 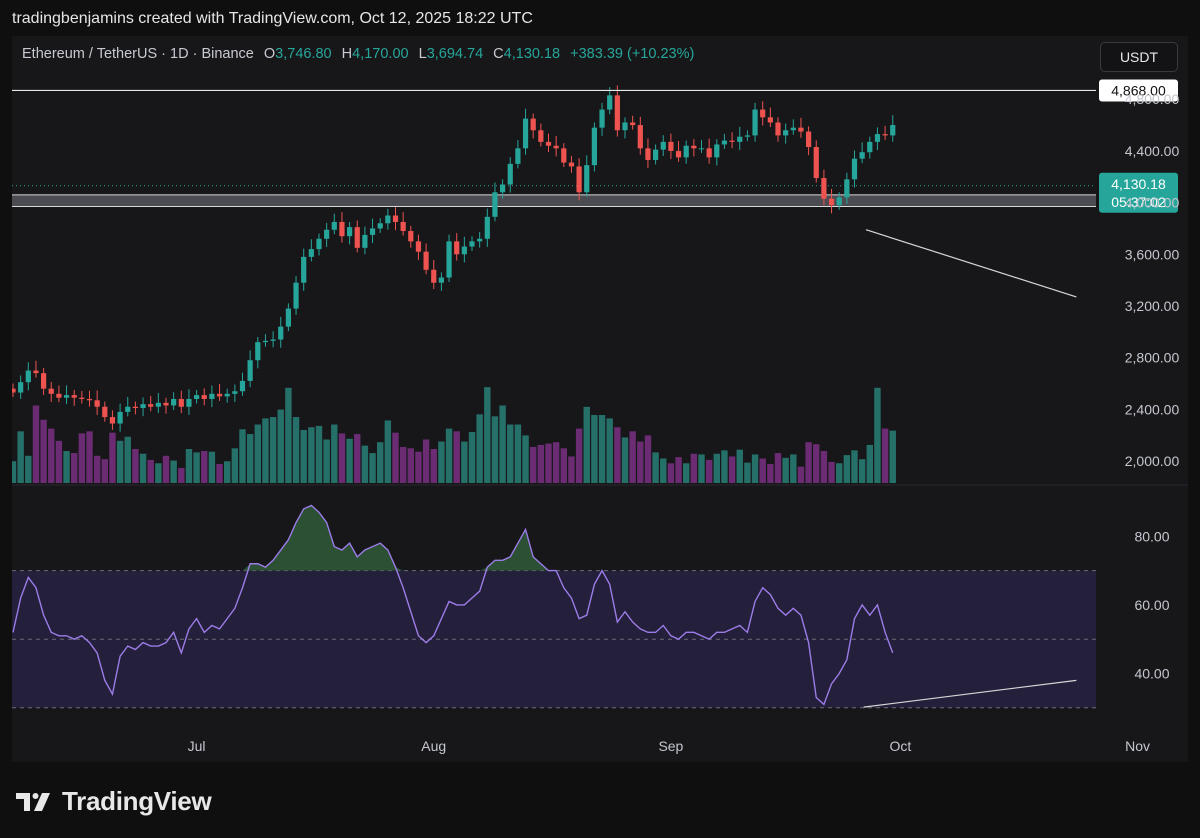 What do you see at coordinates (454, 435) in the screenshot?
I see `volume-bars` at bounding box center [454, 435].